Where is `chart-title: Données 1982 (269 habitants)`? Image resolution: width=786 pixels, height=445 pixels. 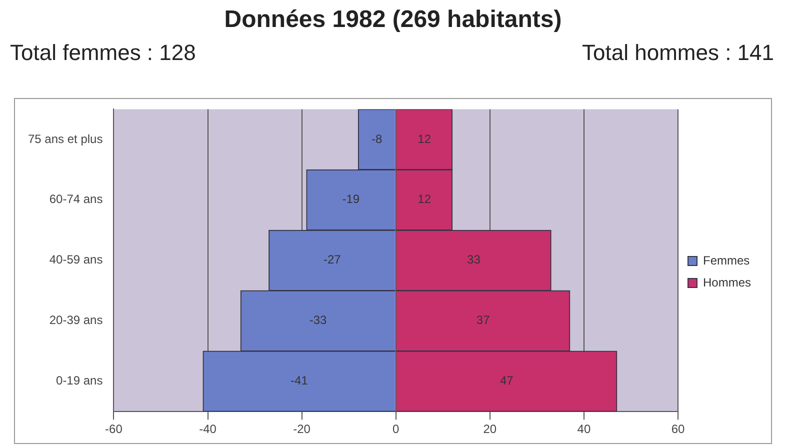
chart-title: Données 1982 (269 habitants) is located at coordinates (393, 20).